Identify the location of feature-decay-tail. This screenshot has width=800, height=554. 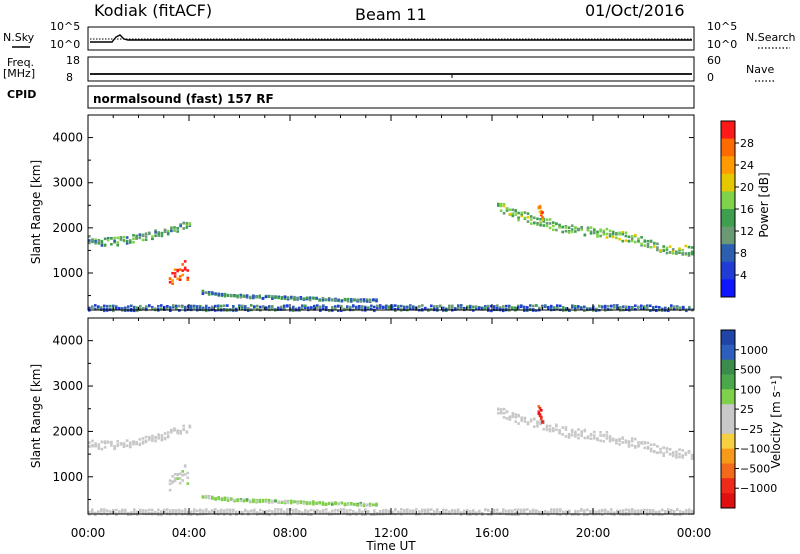
(289, 296).